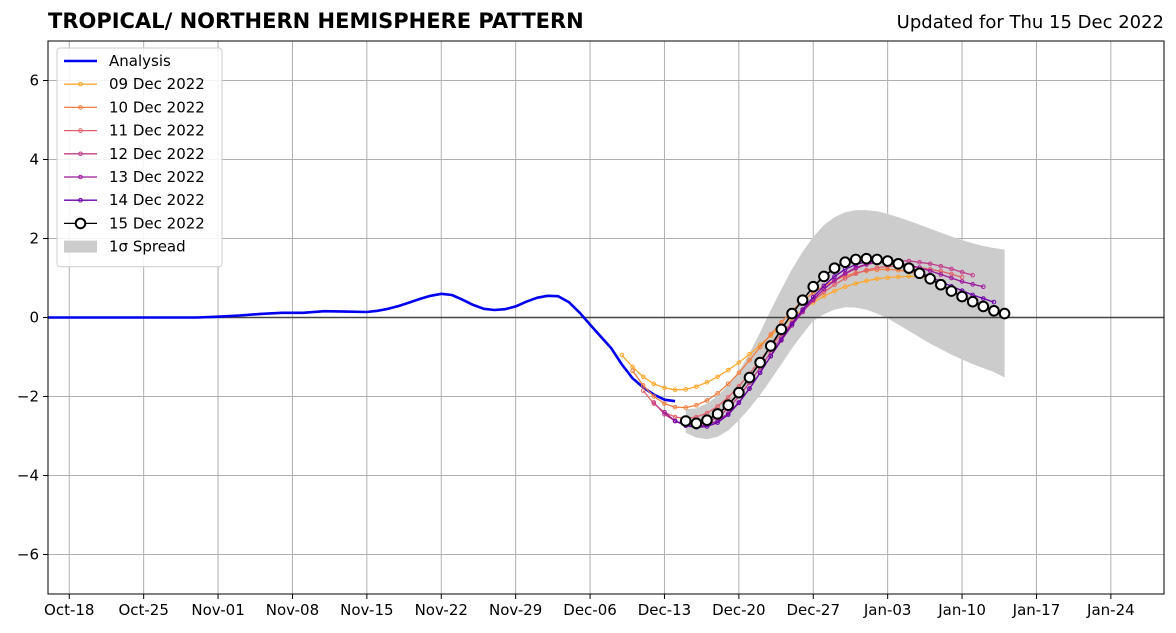 This screenshot has width=1176, height=633. What do you see at coordinates (28, 555) in the screenshot?
I see `y-tick-label: −6` at bounding box center [28, 555].